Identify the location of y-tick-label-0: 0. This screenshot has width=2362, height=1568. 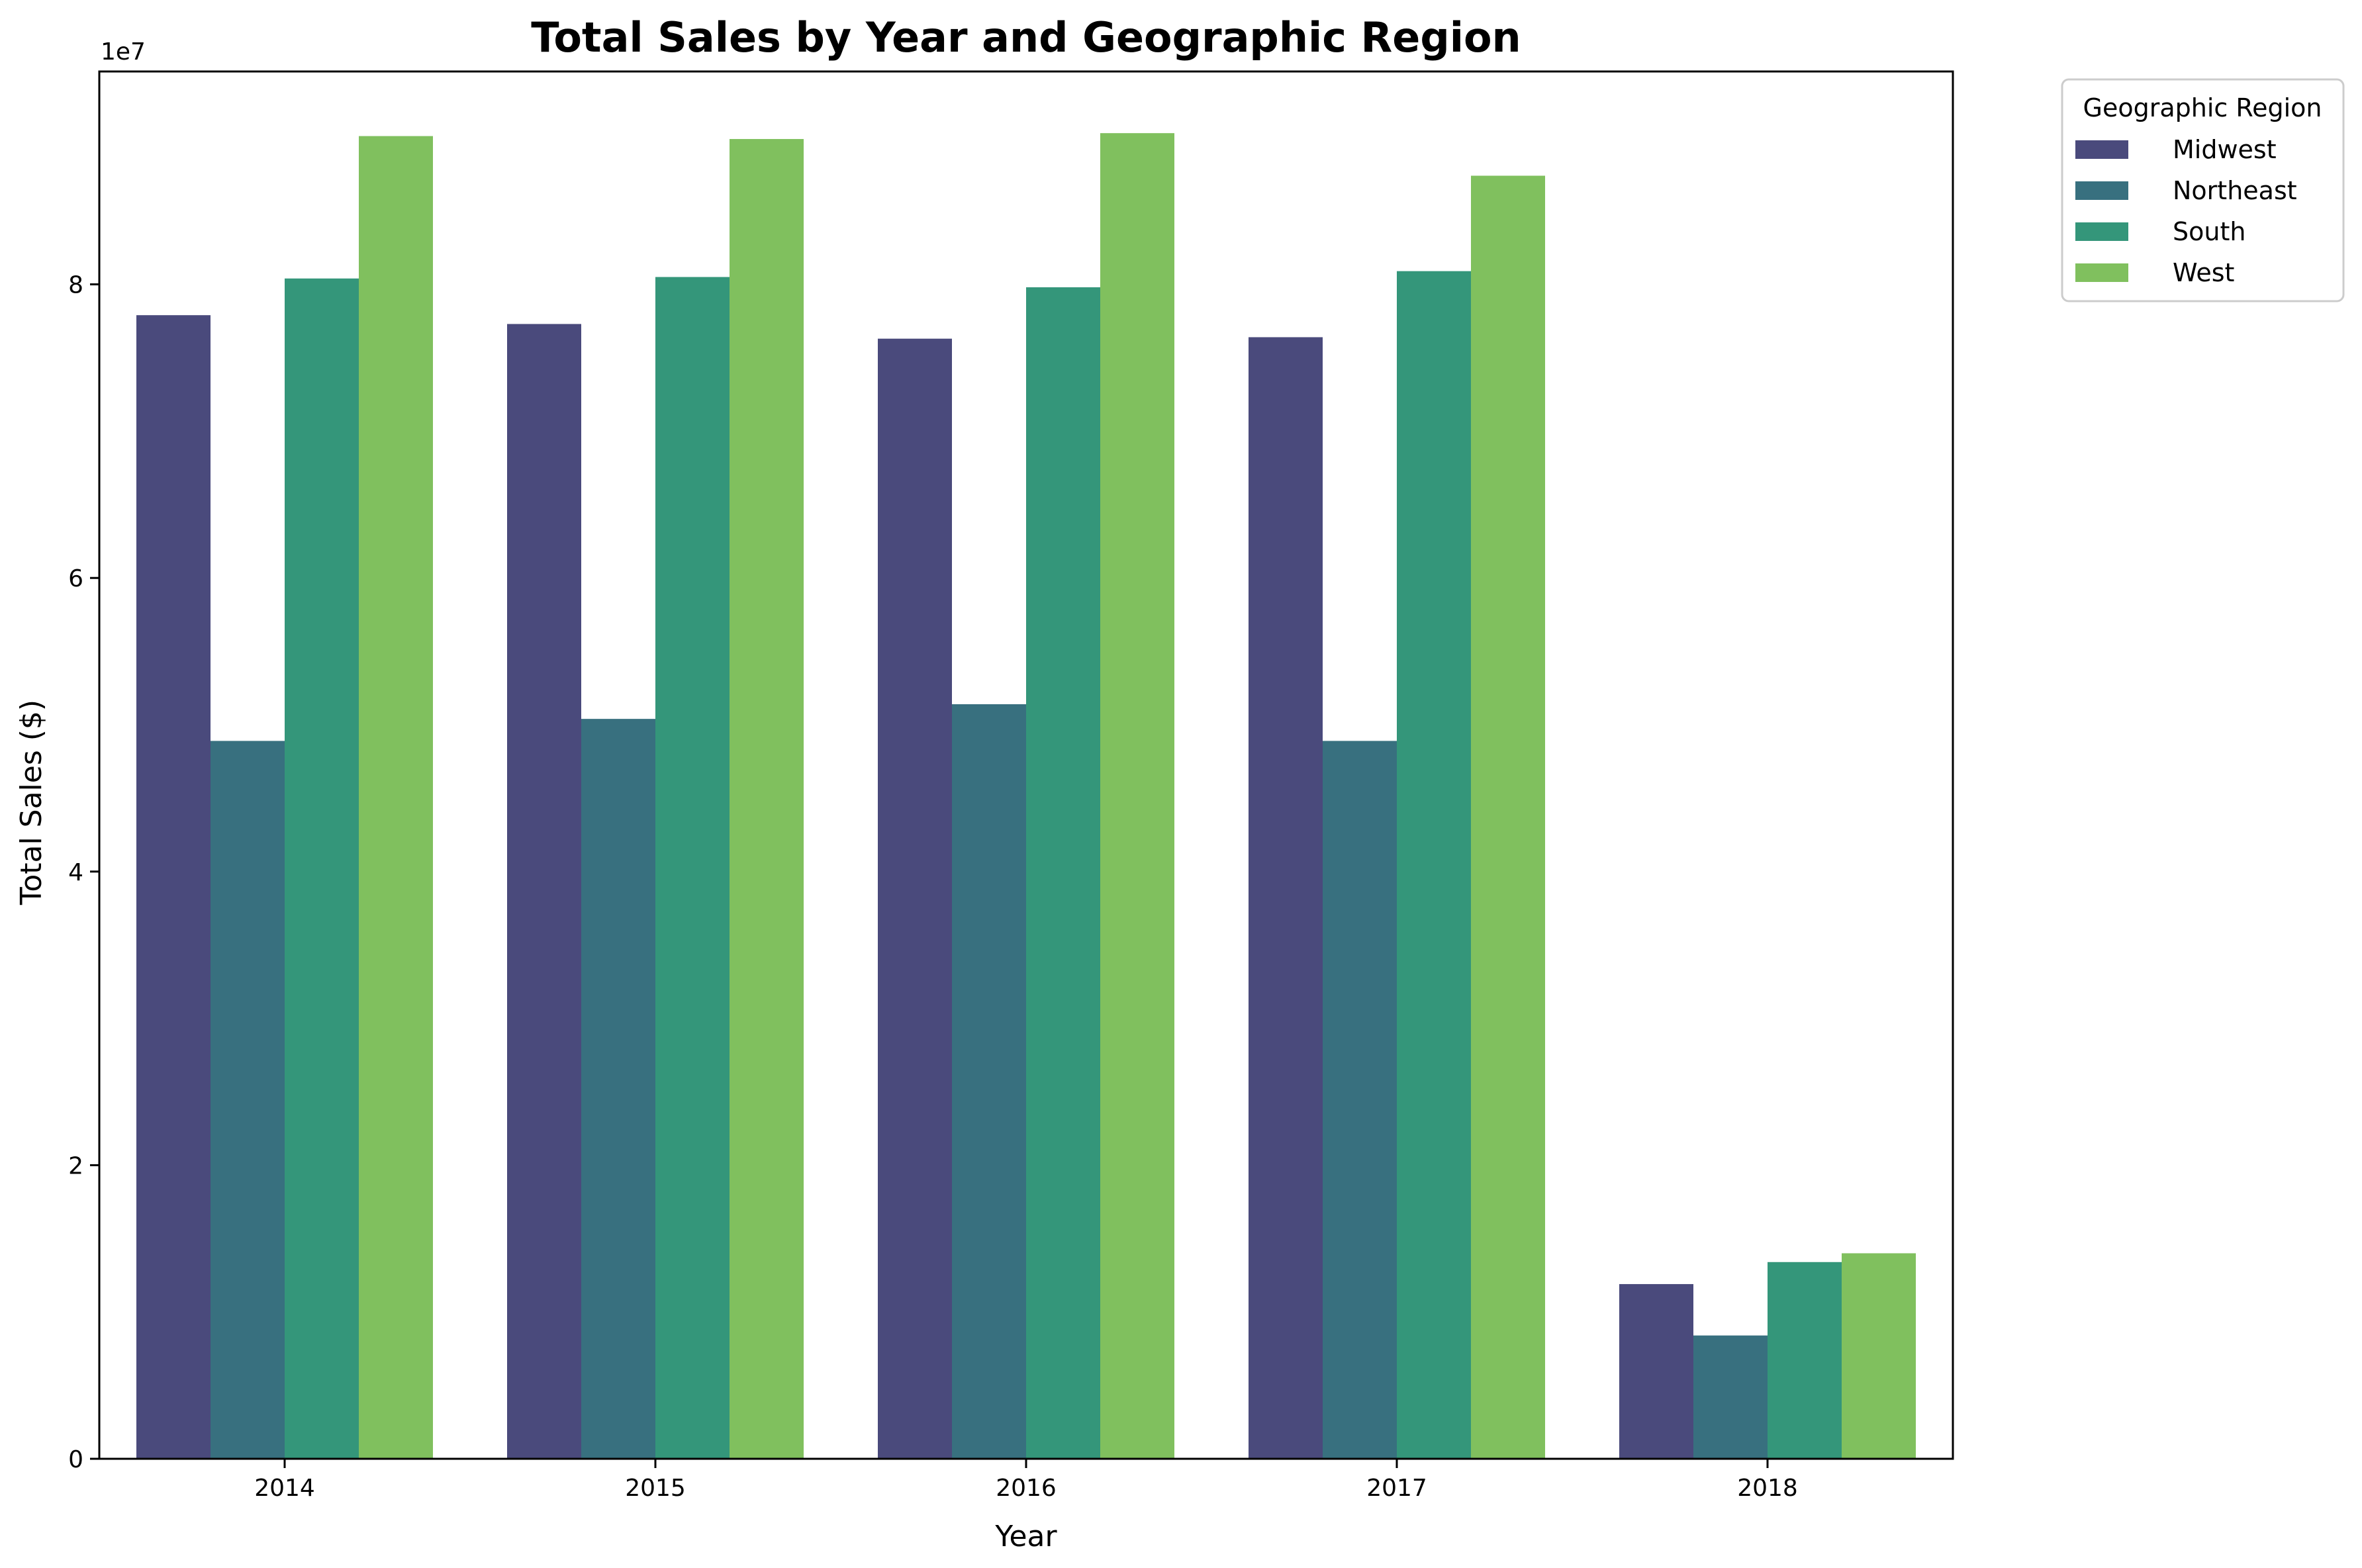
(75, 1459).